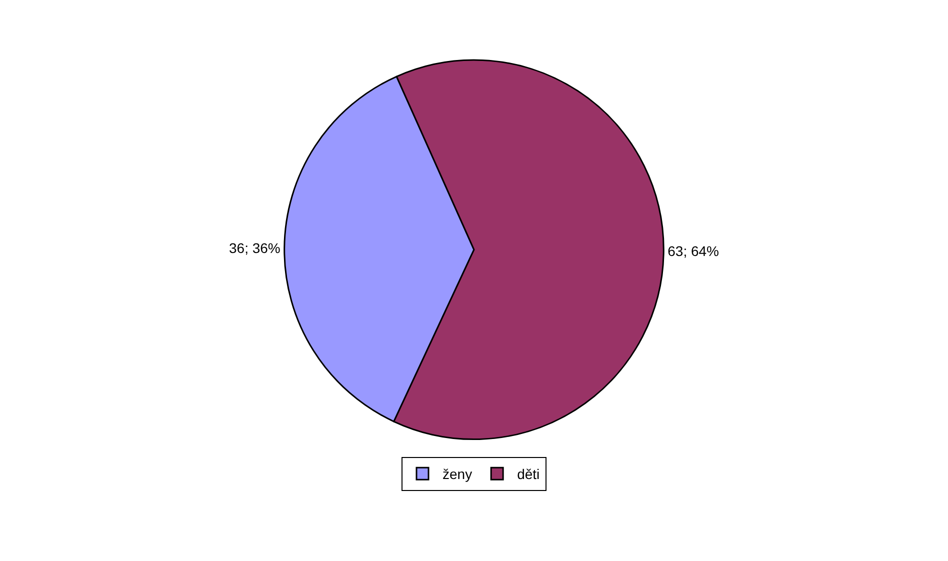 Image resolution: width=948 pixels, height=561 pixels. What do you see at coordinates (528, 474) in the screenshot?
I see `legend-label: děti` at bounding box center [528, 474].